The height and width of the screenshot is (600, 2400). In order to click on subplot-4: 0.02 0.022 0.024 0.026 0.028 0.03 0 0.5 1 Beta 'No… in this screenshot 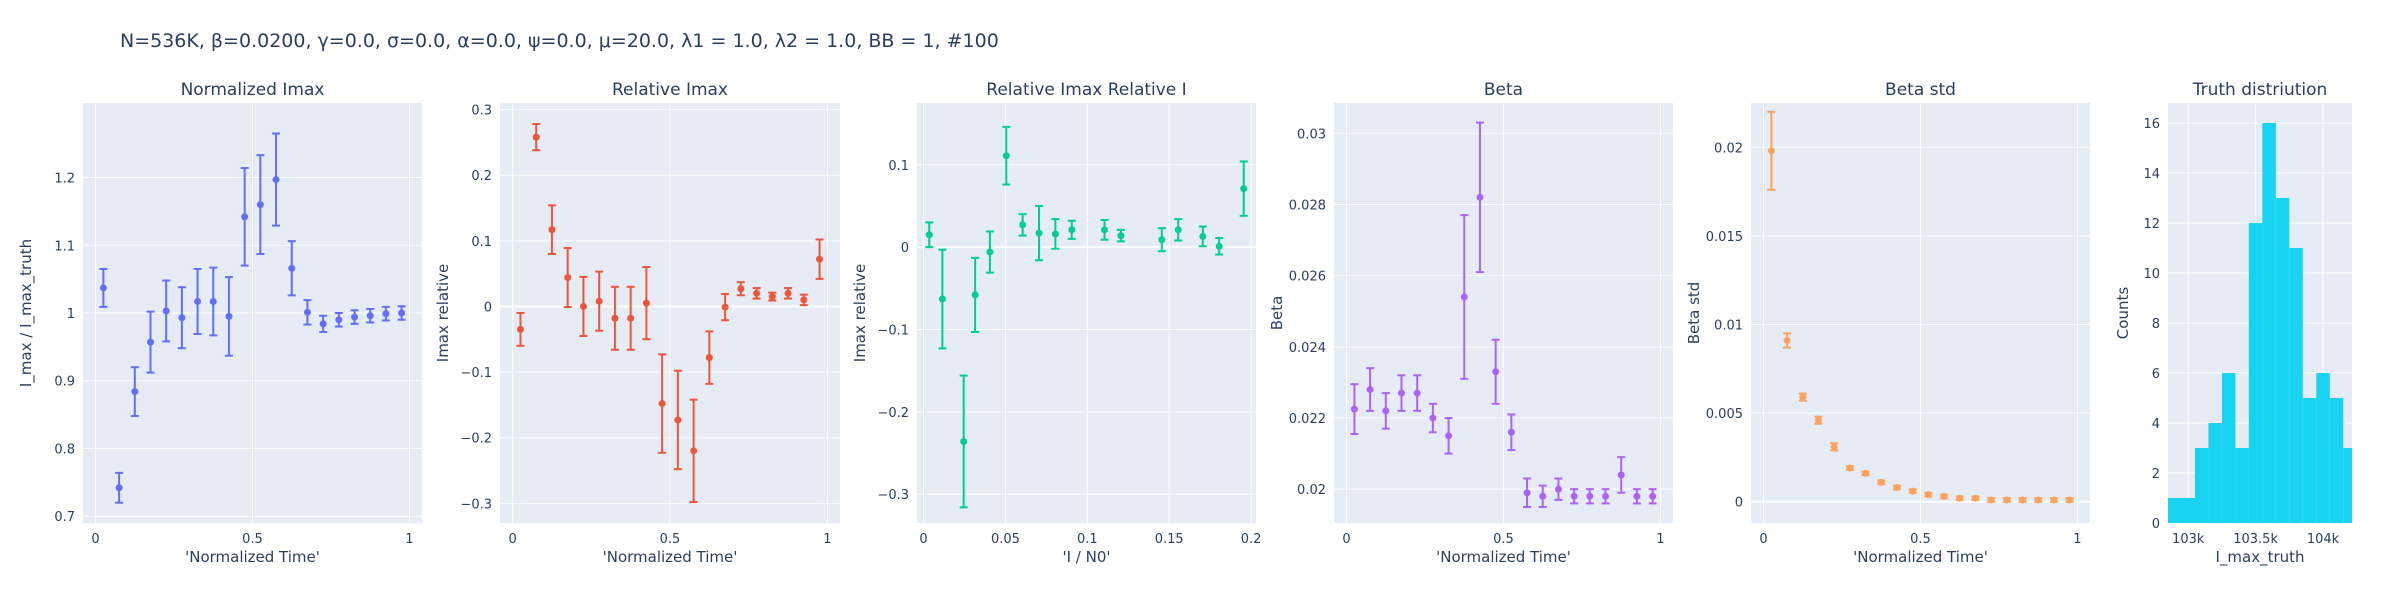, I will do `click(1470, 323)`.